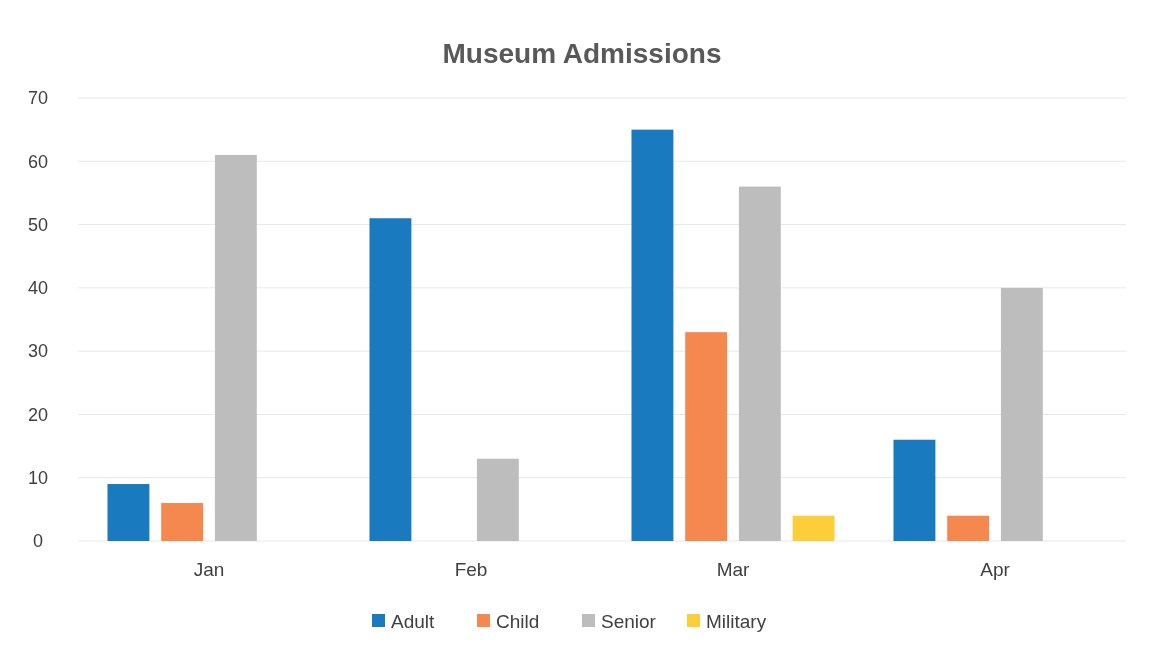  Describe the element at coordinates (629, 621) in the screenshot. I see `legend-label: Senior` at that location.